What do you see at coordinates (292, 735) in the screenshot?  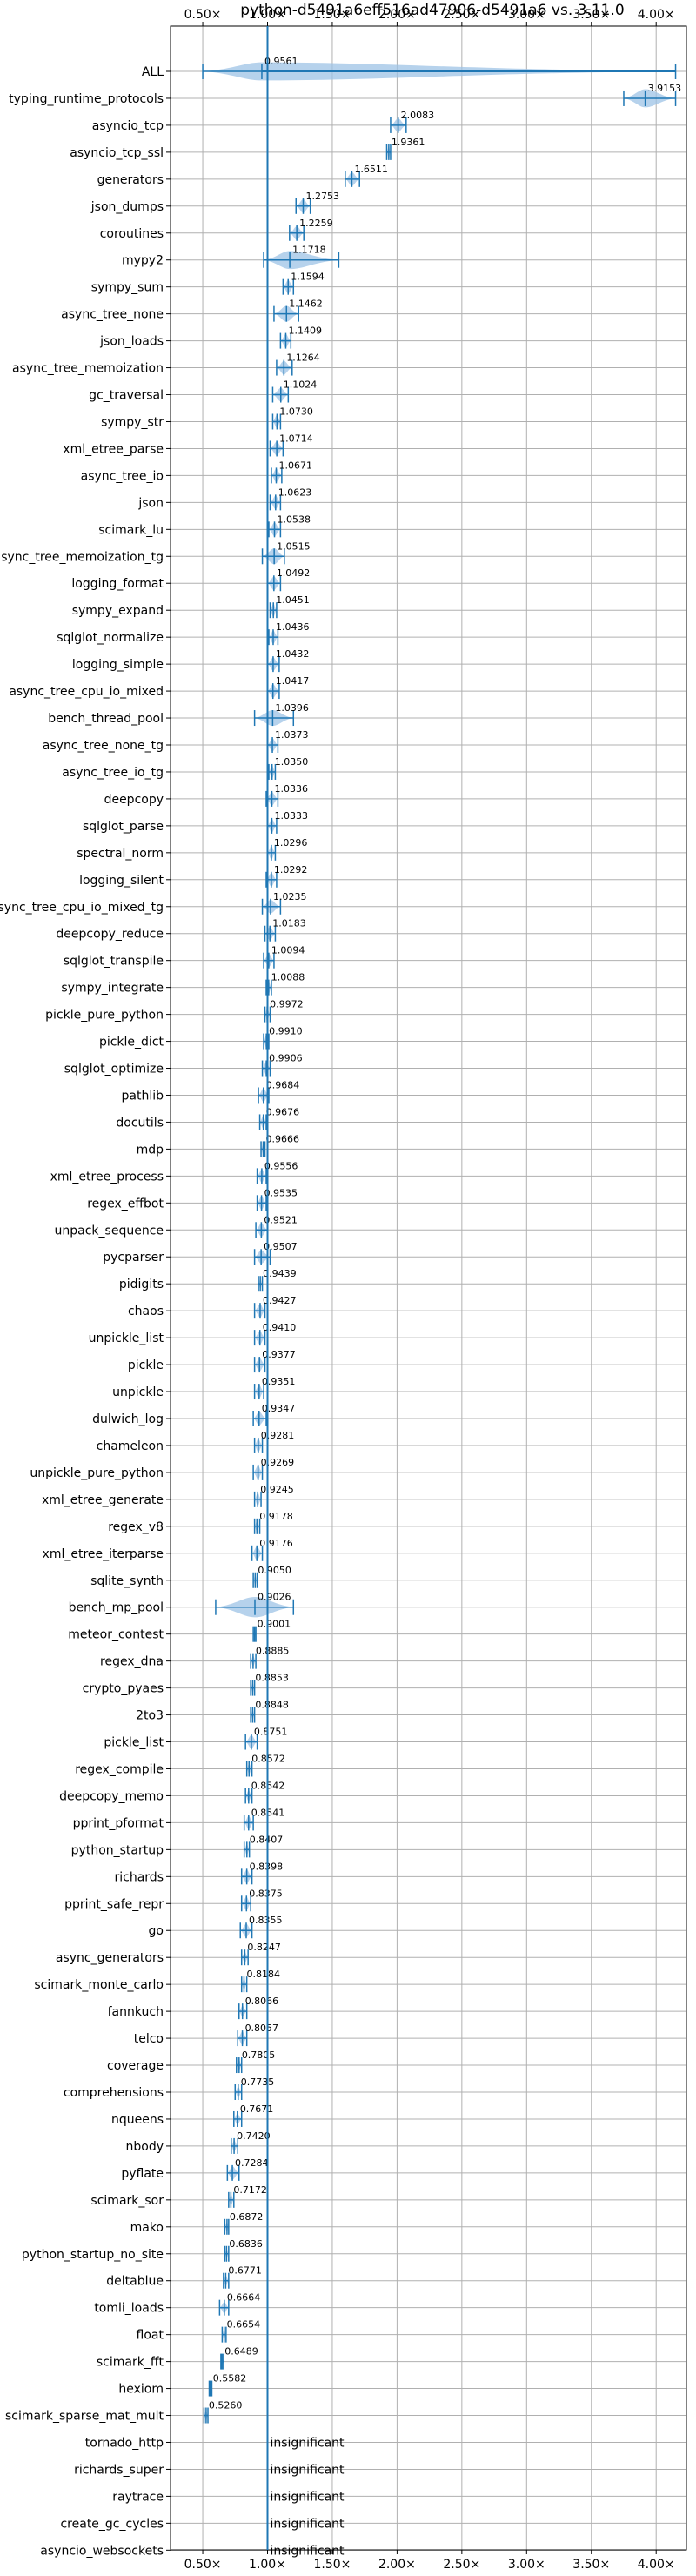 I see `value-label: 1.0373` at bounding box center [292, 735].